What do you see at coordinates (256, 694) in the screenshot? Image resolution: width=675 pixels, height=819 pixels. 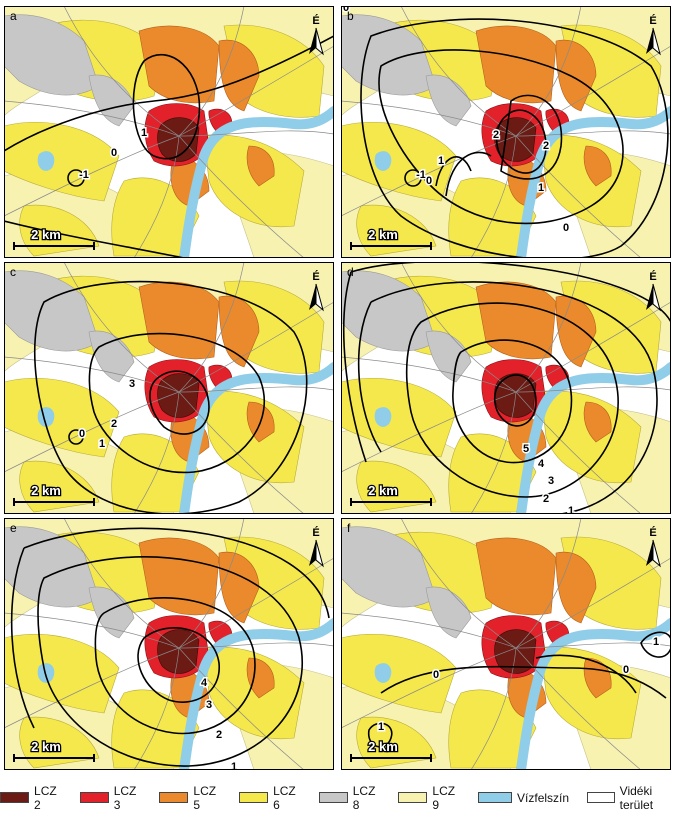 I see `river` at bounding box center [256, 694].